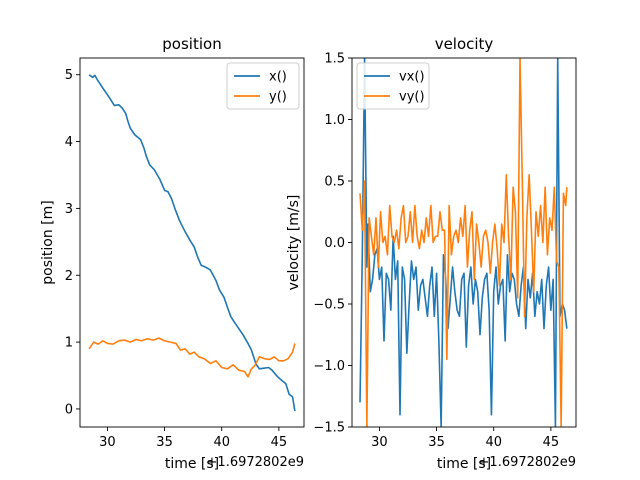  What do you see at coordinates (48, 242) in the screenshot?
I see `y-axis-label: position [m]` at bounding box center [48, 242].